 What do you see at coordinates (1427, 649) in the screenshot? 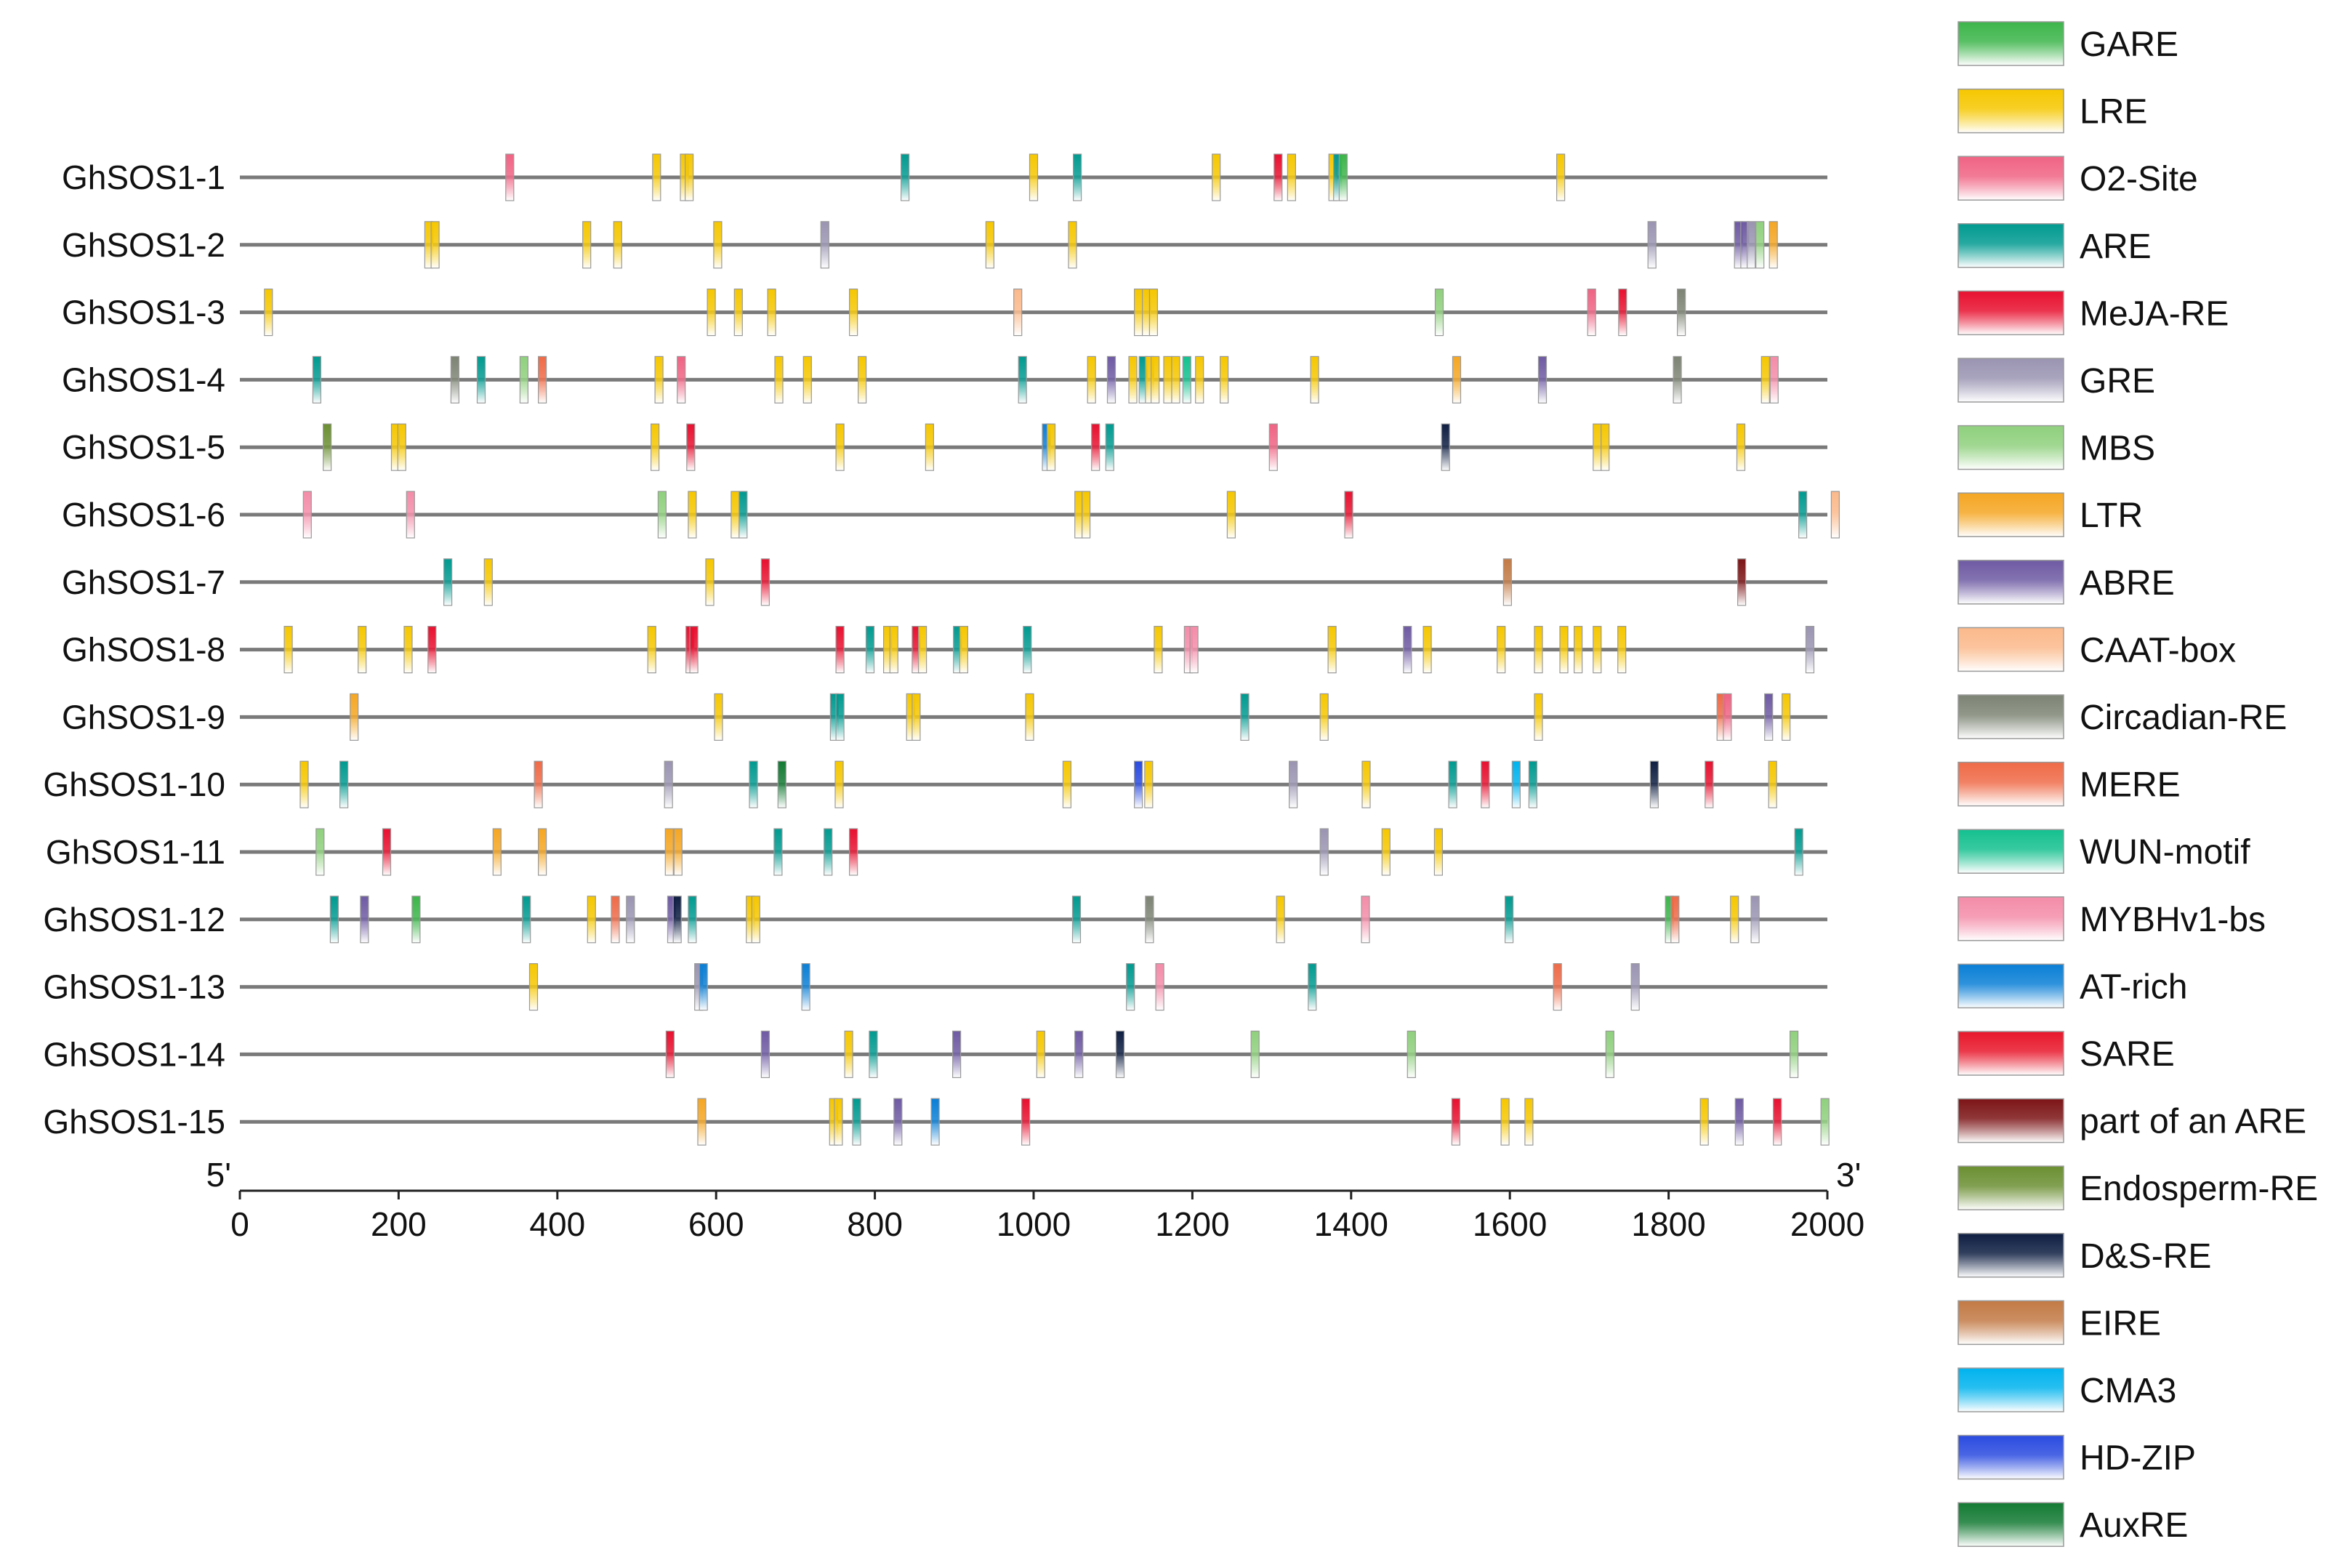
I see `element-mark-lre: LRE @ 1496` at bounding box center [1427, 649].